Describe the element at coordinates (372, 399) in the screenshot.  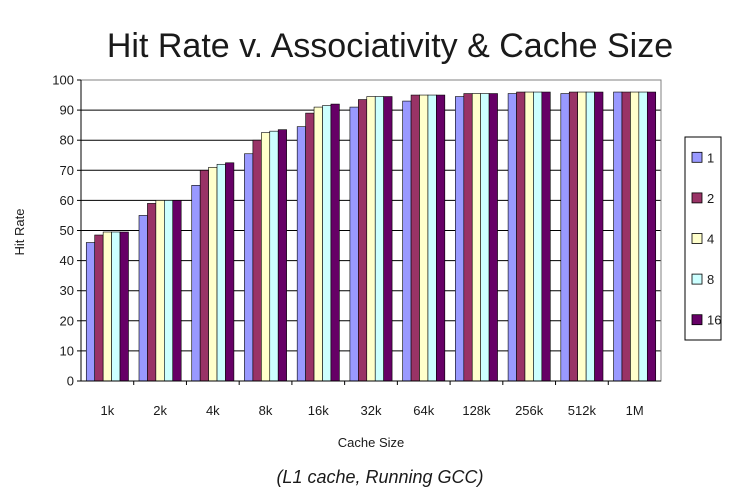
I see `x-tick-labels: 1k 2k 4k 8k 16k 32k 64k 128k 256k 512k 1M` at that location.